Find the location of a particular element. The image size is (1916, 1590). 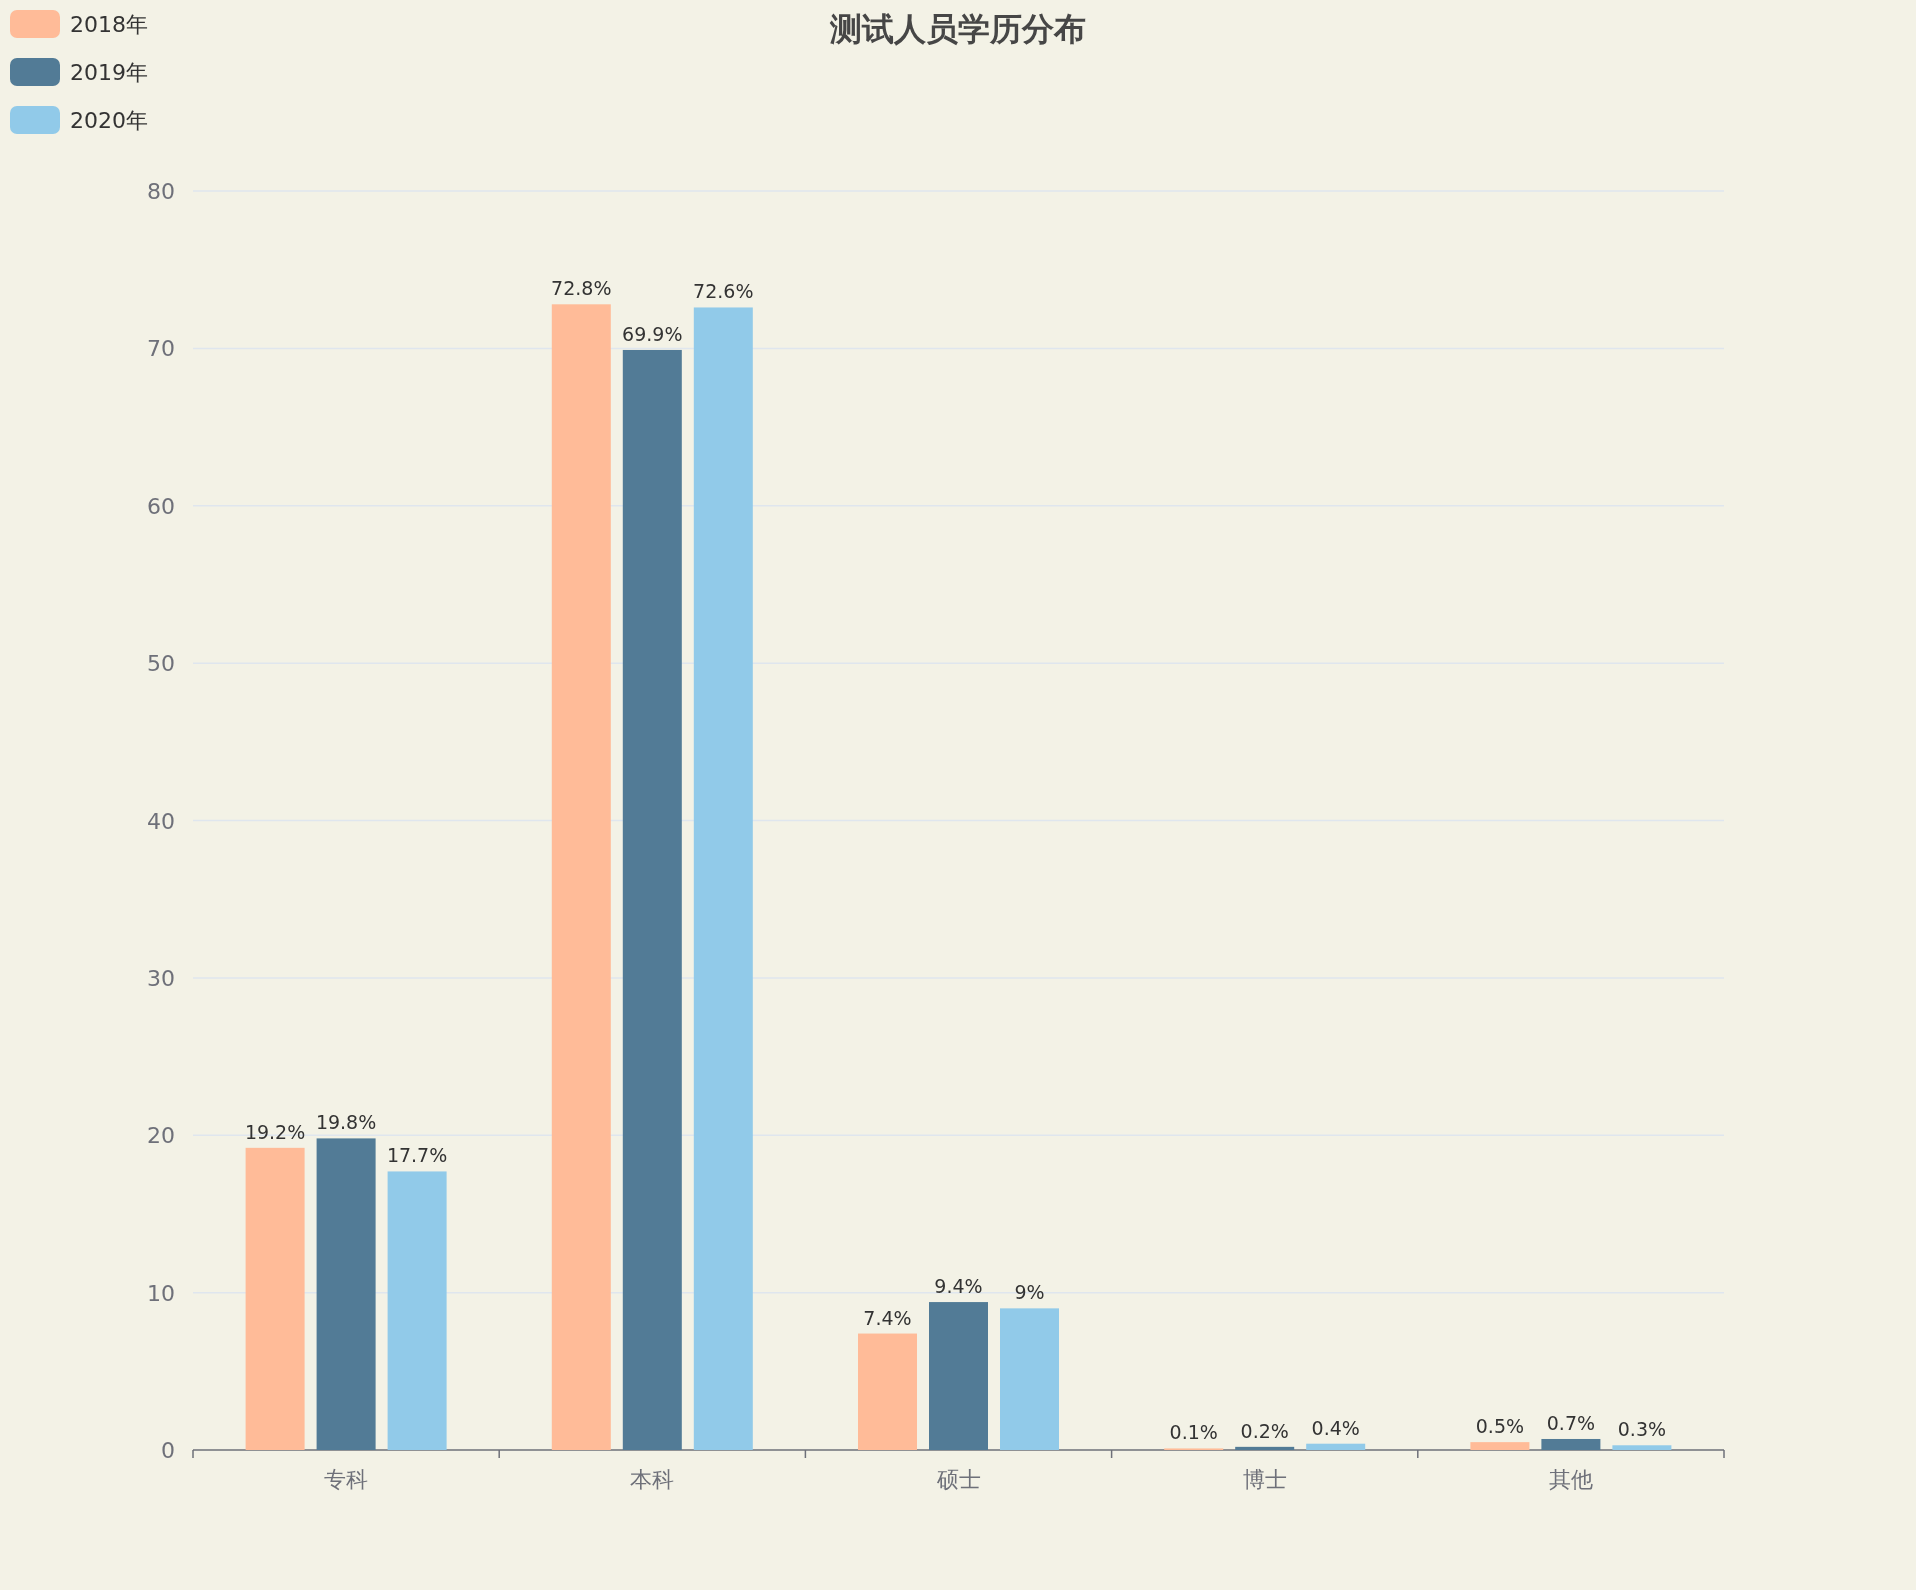

data-label: 72.6% is located at coordinates (723, 291).